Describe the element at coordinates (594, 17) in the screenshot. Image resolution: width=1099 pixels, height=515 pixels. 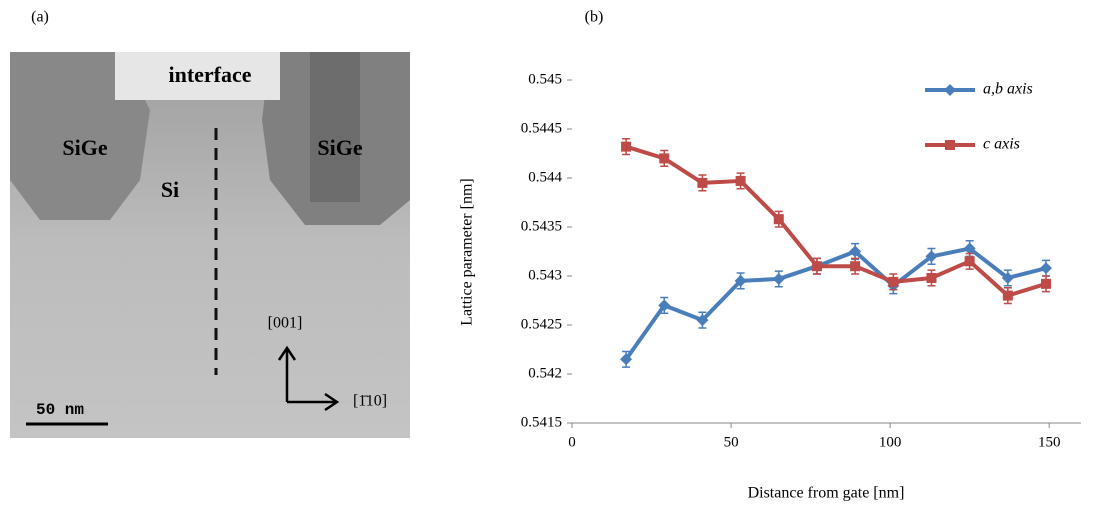
I see `panel-label: (b)` at that location.